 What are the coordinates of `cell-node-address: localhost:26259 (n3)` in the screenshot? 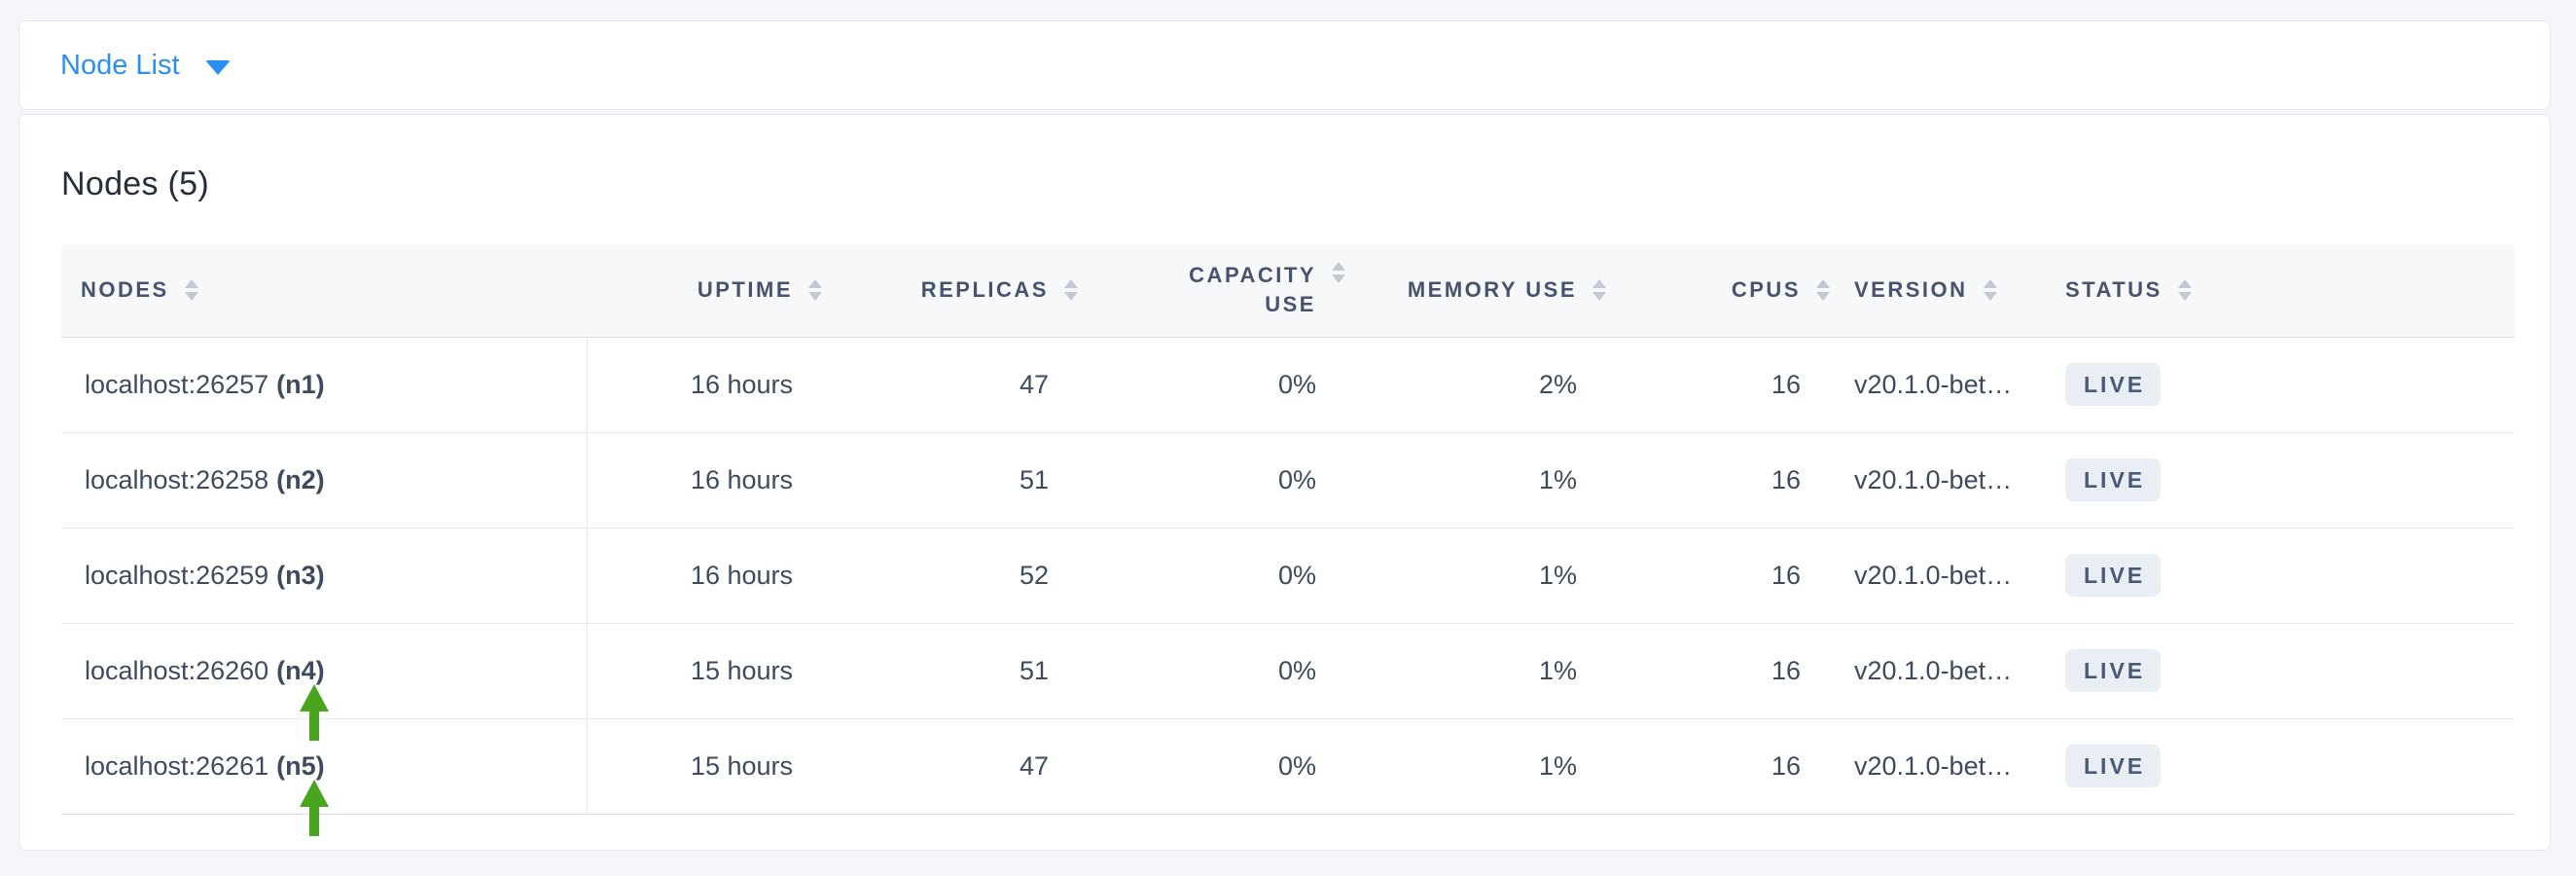 It's located at (324, 576).